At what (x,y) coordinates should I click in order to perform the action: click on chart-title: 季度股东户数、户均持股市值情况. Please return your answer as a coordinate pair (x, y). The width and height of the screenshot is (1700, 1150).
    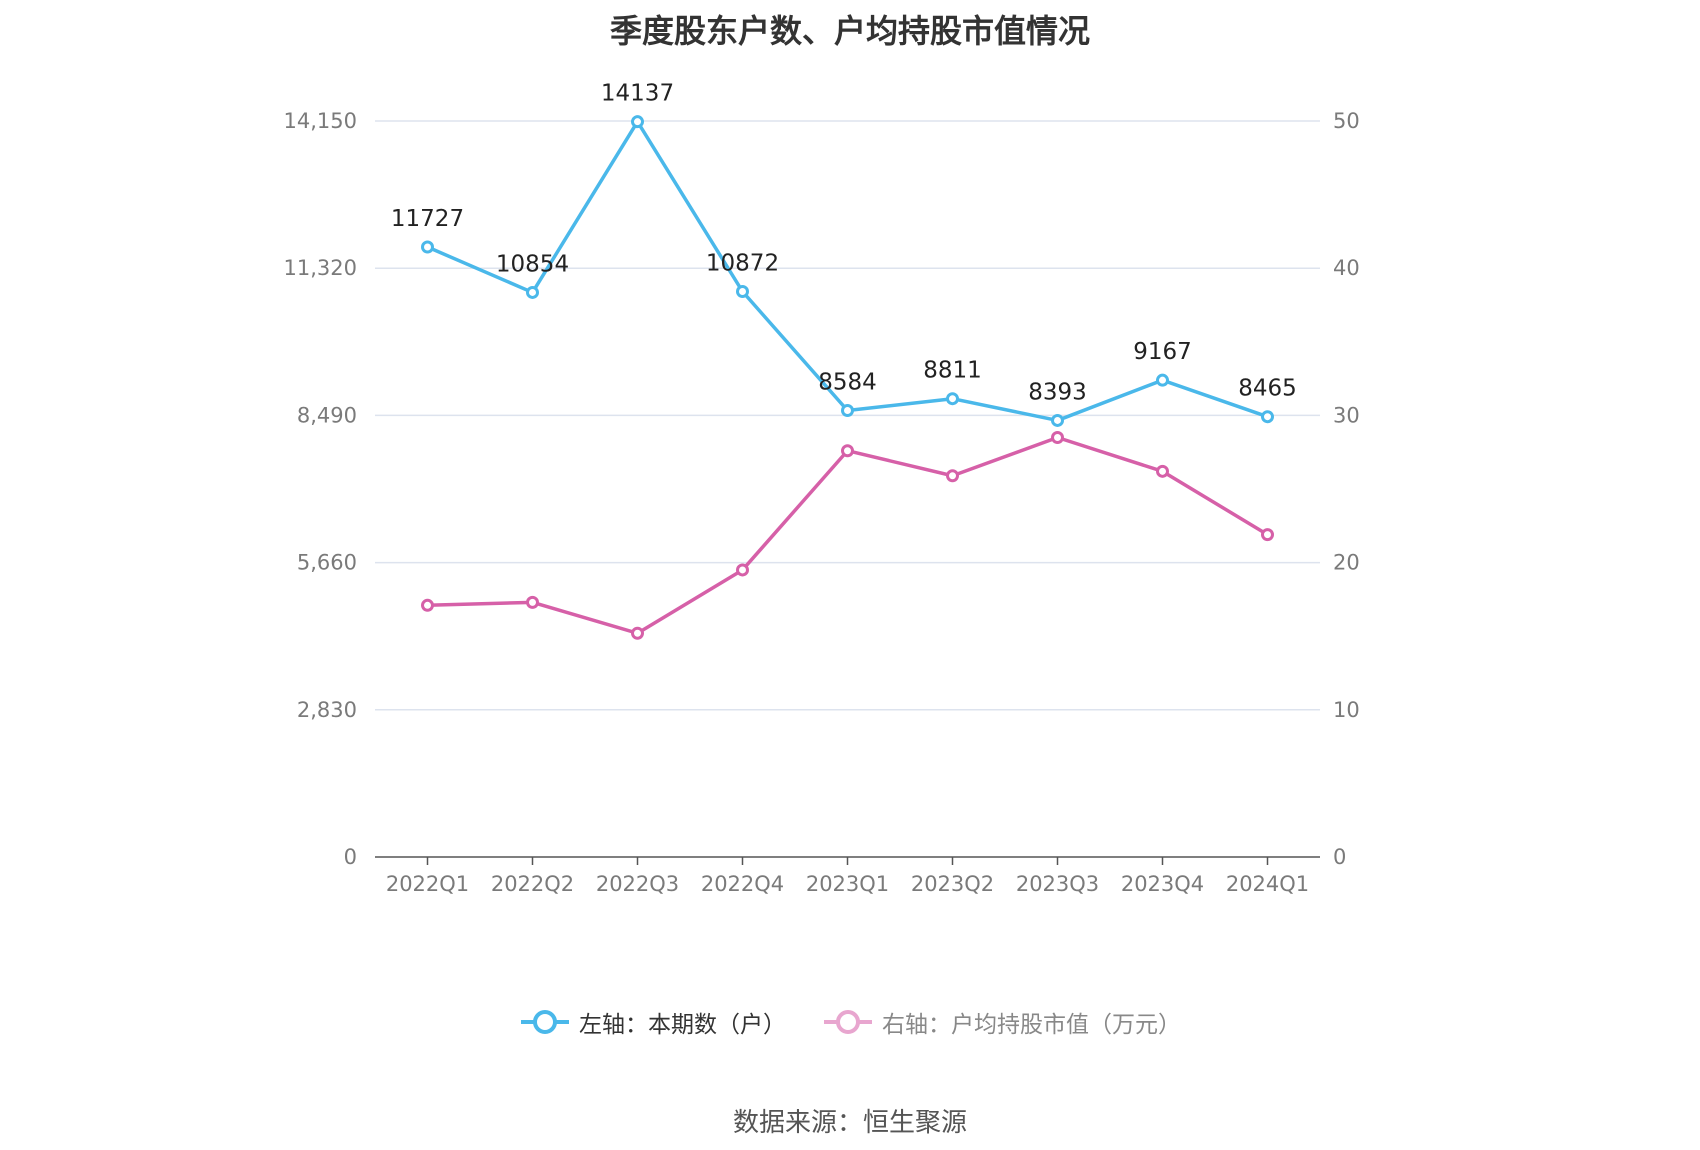
    Looking at the image, I should click on (849, 31).